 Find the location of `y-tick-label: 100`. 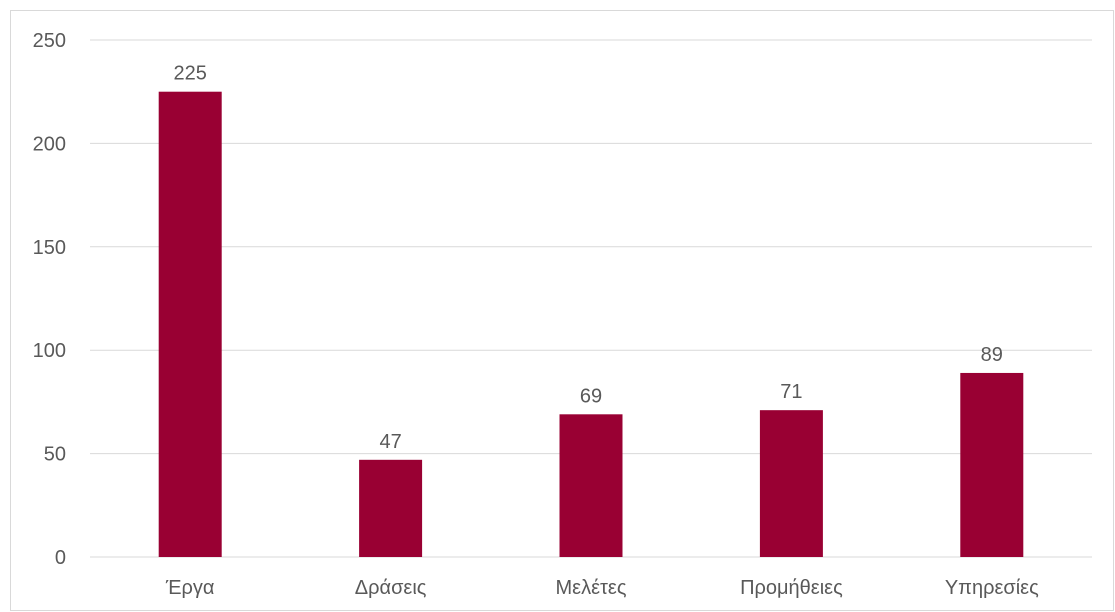

y-tick-label: 100 is located at coordinates (49, 351).